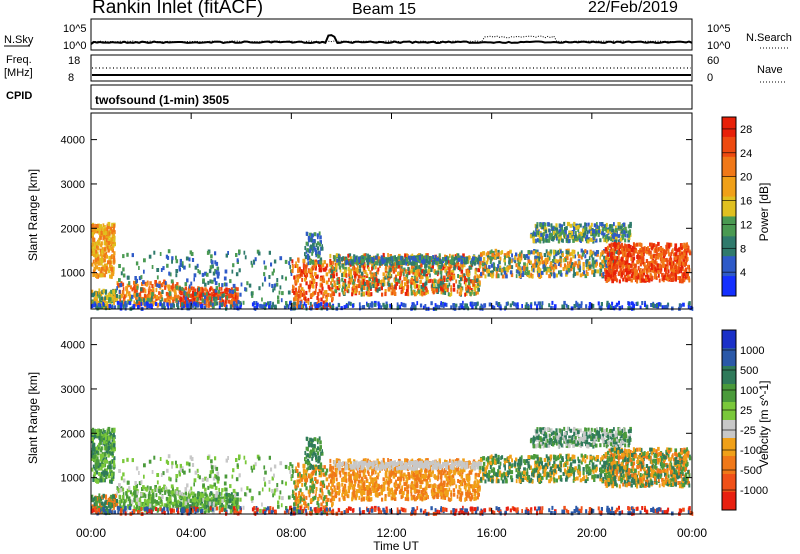 Image resolution: width=800 pixels, height=554 pixels. Describe the element at coordinates (719, 29) in the screenshot. I see `noise-right-tick-top: 10^5` at that location.